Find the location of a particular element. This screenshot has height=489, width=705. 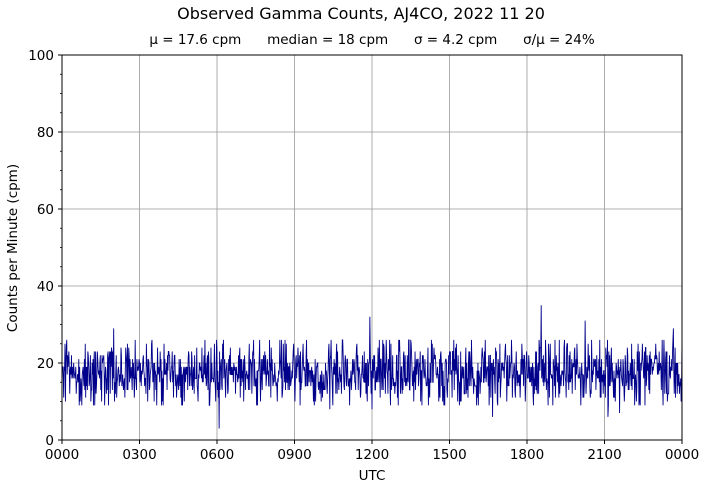

x-axis-label: UTC is located at coordinates (372, 476).